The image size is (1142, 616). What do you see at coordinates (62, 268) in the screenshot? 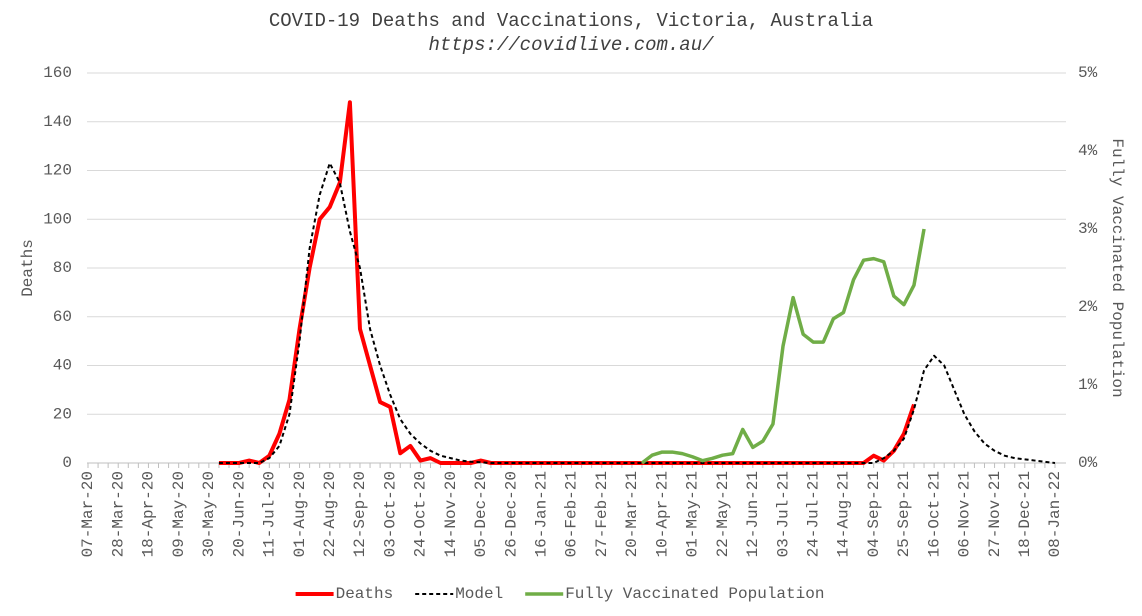
I see `y-tick-label: 80` at bounding box center [62, 268].